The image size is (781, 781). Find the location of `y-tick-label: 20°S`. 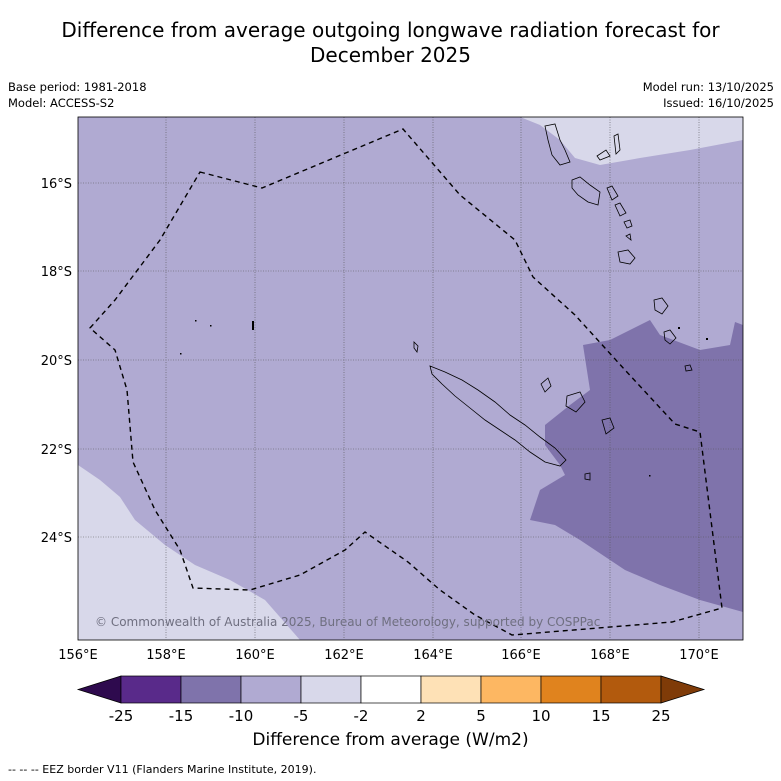

y-tick-label: 20°S is located at coordinates (56, 361).